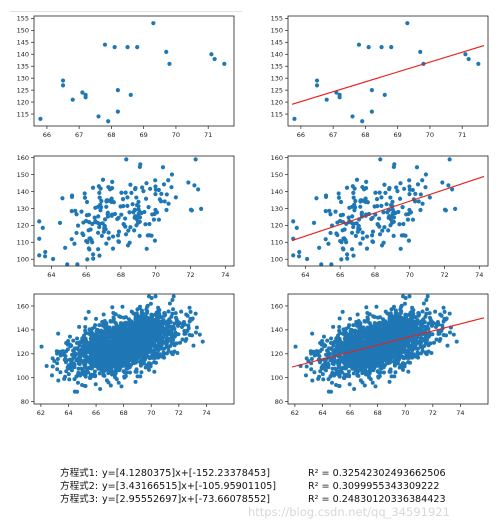 This screenshot has width=504, height=531. What do you see at coordinates (295, 413) in the screenshot?
I see `x-tick-label: 62` at bounding box center [295, 413].